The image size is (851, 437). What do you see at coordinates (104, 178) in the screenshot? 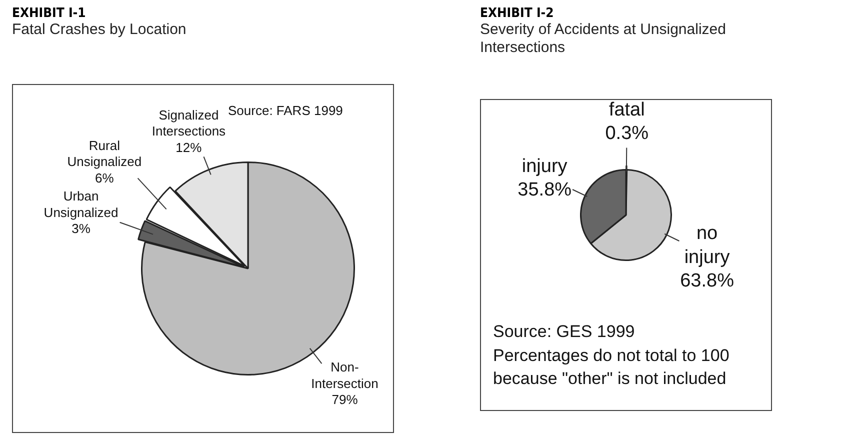
I see `data-label: 6%` at bounding box center [104, 178].